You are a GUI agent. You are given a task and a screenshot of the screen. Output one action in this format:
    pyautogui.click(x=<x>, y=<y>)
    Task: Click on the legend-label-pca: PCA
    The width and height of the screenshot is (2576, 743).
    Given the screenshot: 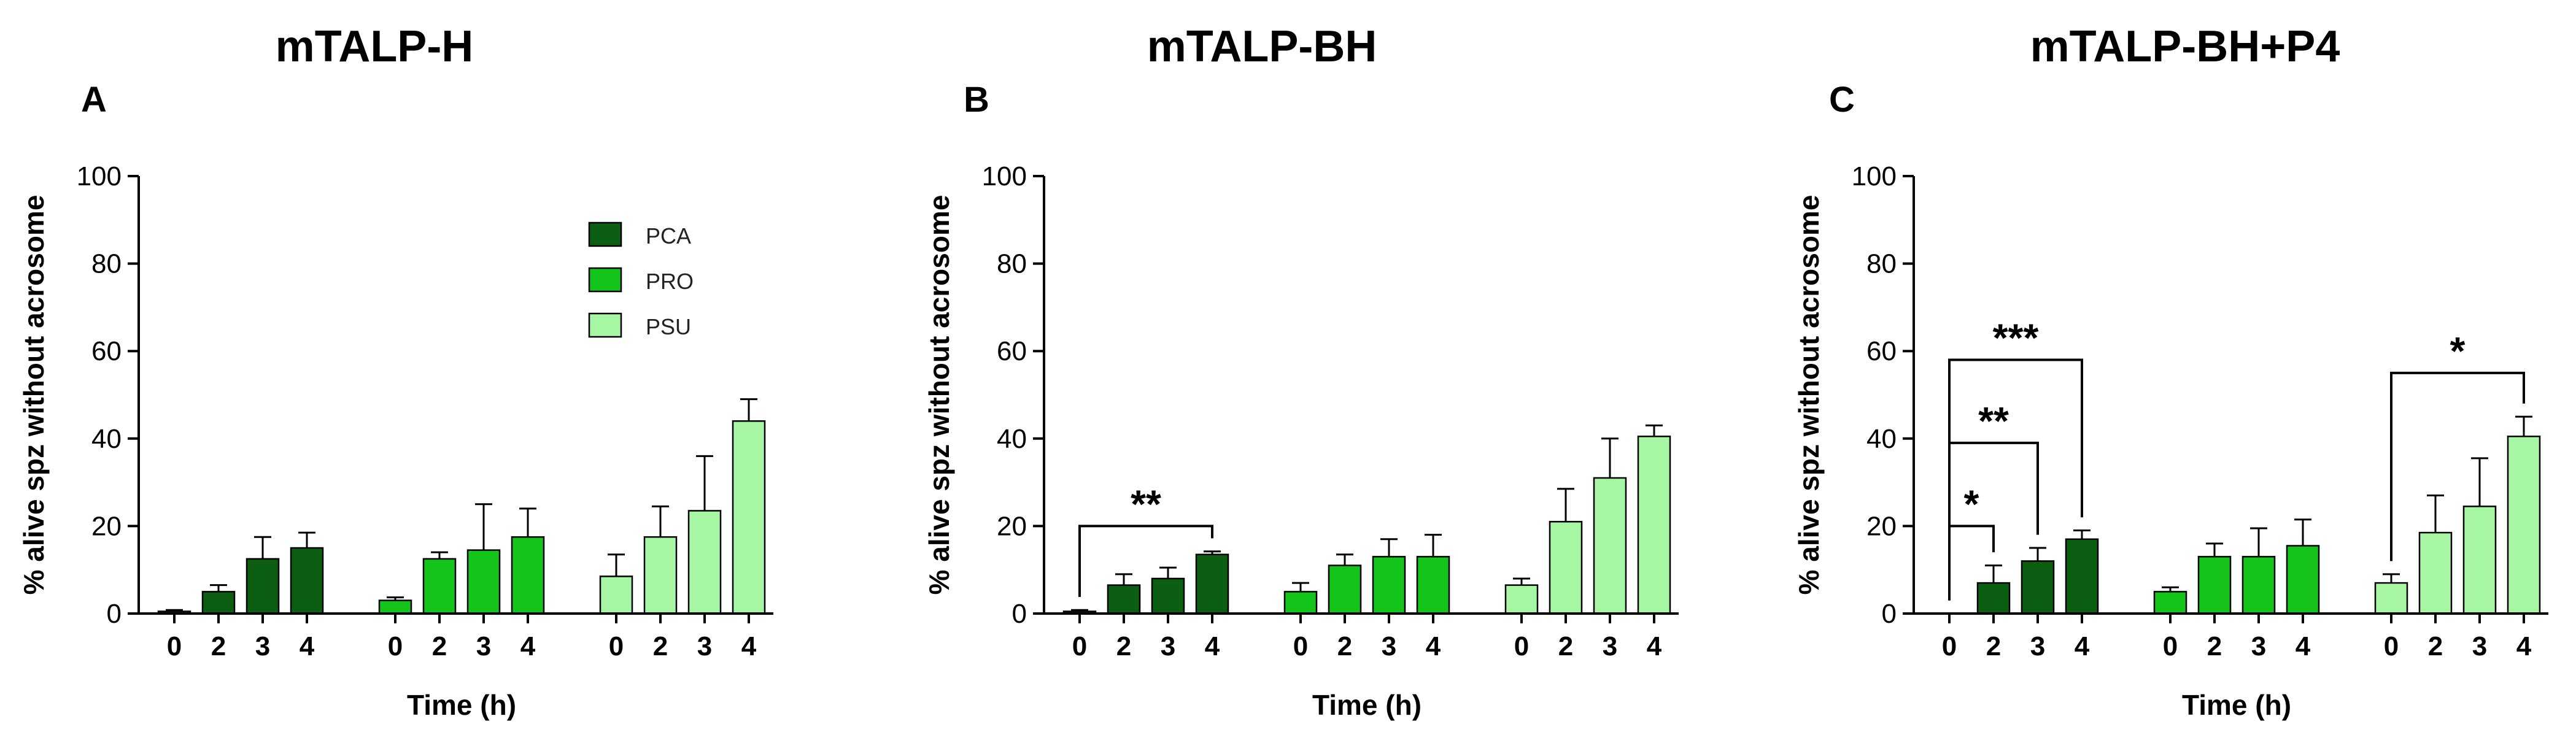 What is the action you would take?
    pyautogui.click(x=668, y=236)
    